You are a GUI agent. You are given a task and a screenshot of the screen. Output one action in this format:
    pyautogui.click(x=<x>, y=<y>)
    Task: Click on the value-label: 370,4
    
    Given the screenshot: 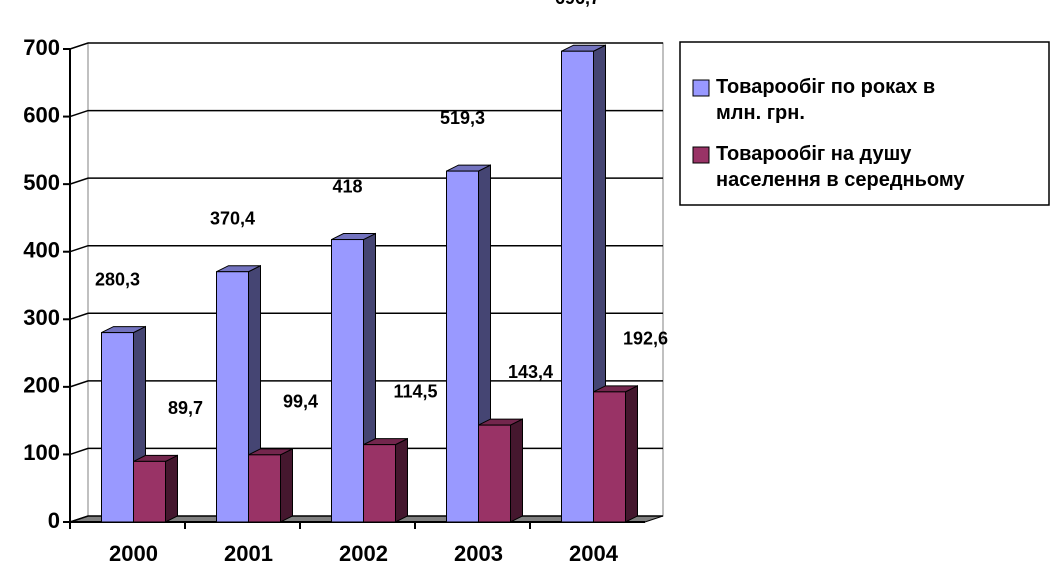 What is the action you would take?
    pyautogui.click(x=232, y=218)
    